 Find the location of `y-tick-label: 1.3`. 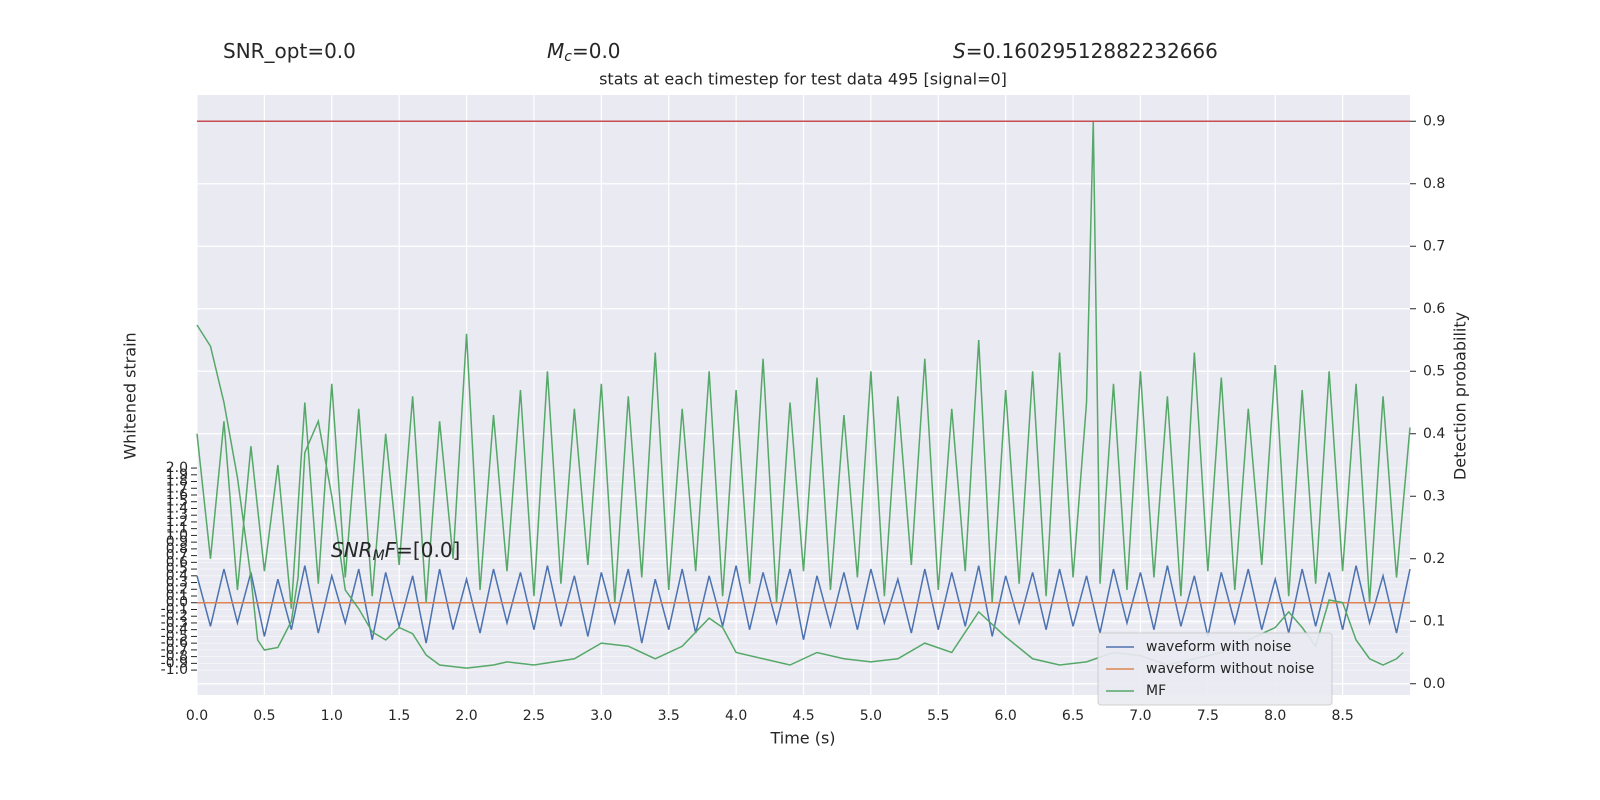

y-tick-label: 1.3 is located at coordinates (177, 515).